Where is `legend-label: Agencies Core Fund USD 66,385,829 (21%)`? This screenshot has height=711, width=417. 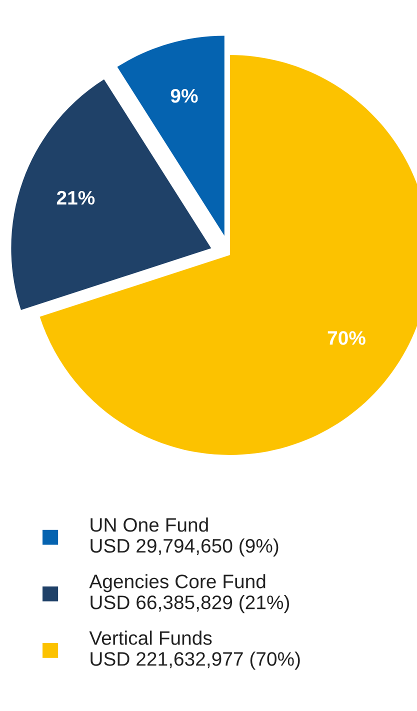
legend-label: Agencies Core Fund USD 66,385,829 (21%) is located at coordinates (189, 594).